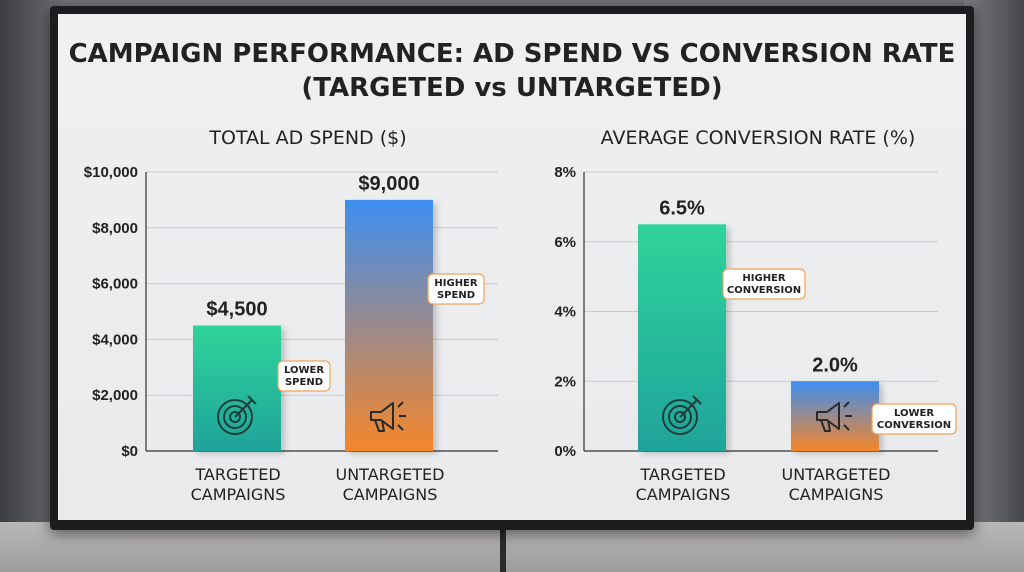  What do you see at coordinates (503, 548) in the screenshot?
I see `monitor-stand` at bounding box center [503, 548].